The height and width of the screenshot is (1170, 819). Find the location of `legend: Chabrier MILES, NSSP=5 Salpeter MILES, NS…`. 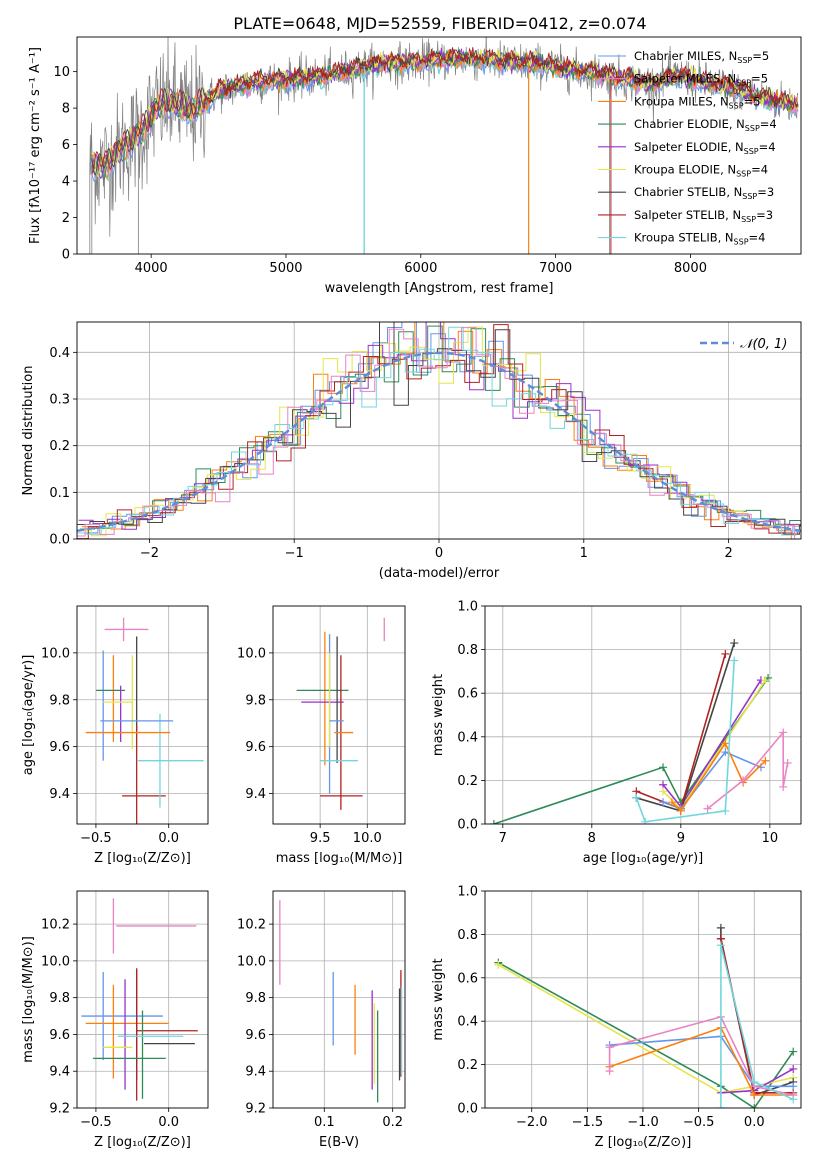

legend: Chabrier MILES, NSSP=5 Salpeter MILES, NS… is located at coordinates (687, 148).